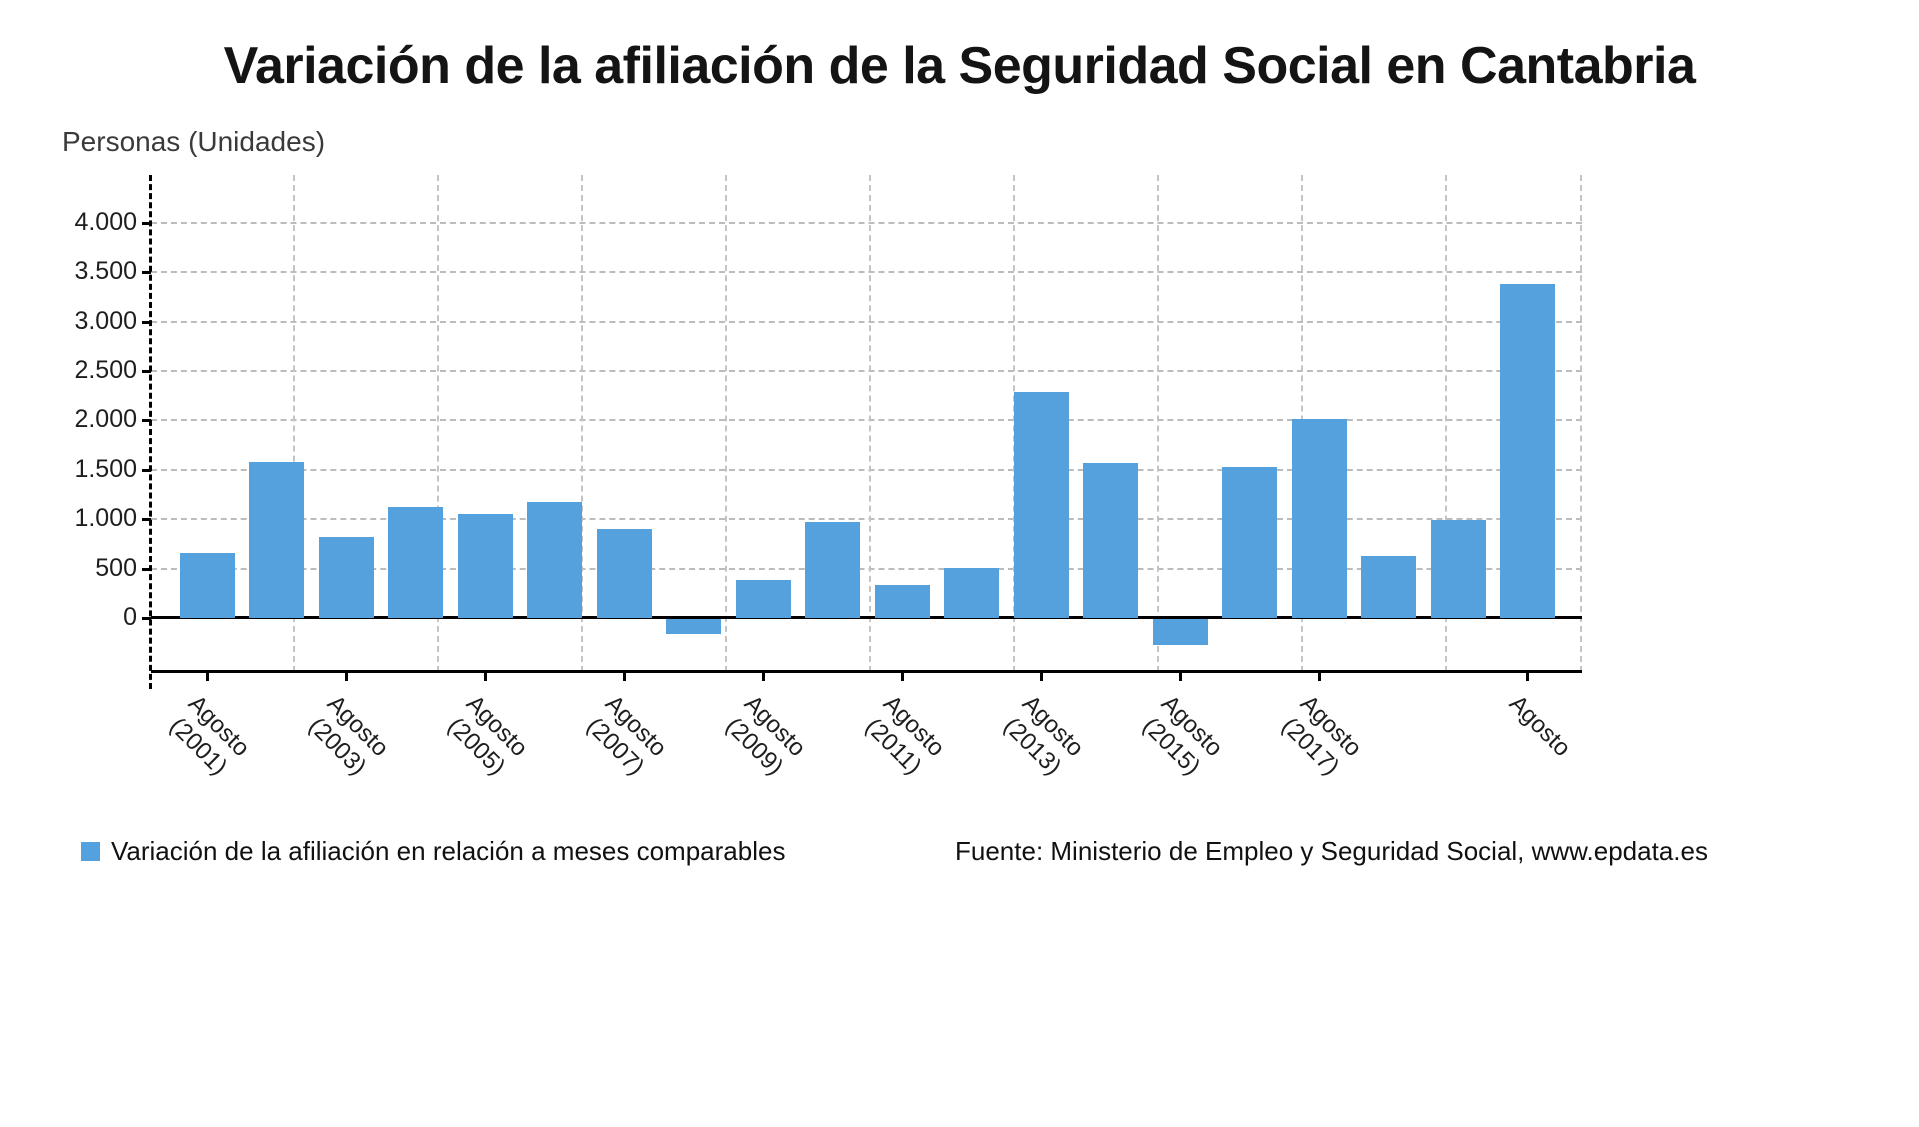  I want to click on y-tick-label: 3.500, so click(105, 271).